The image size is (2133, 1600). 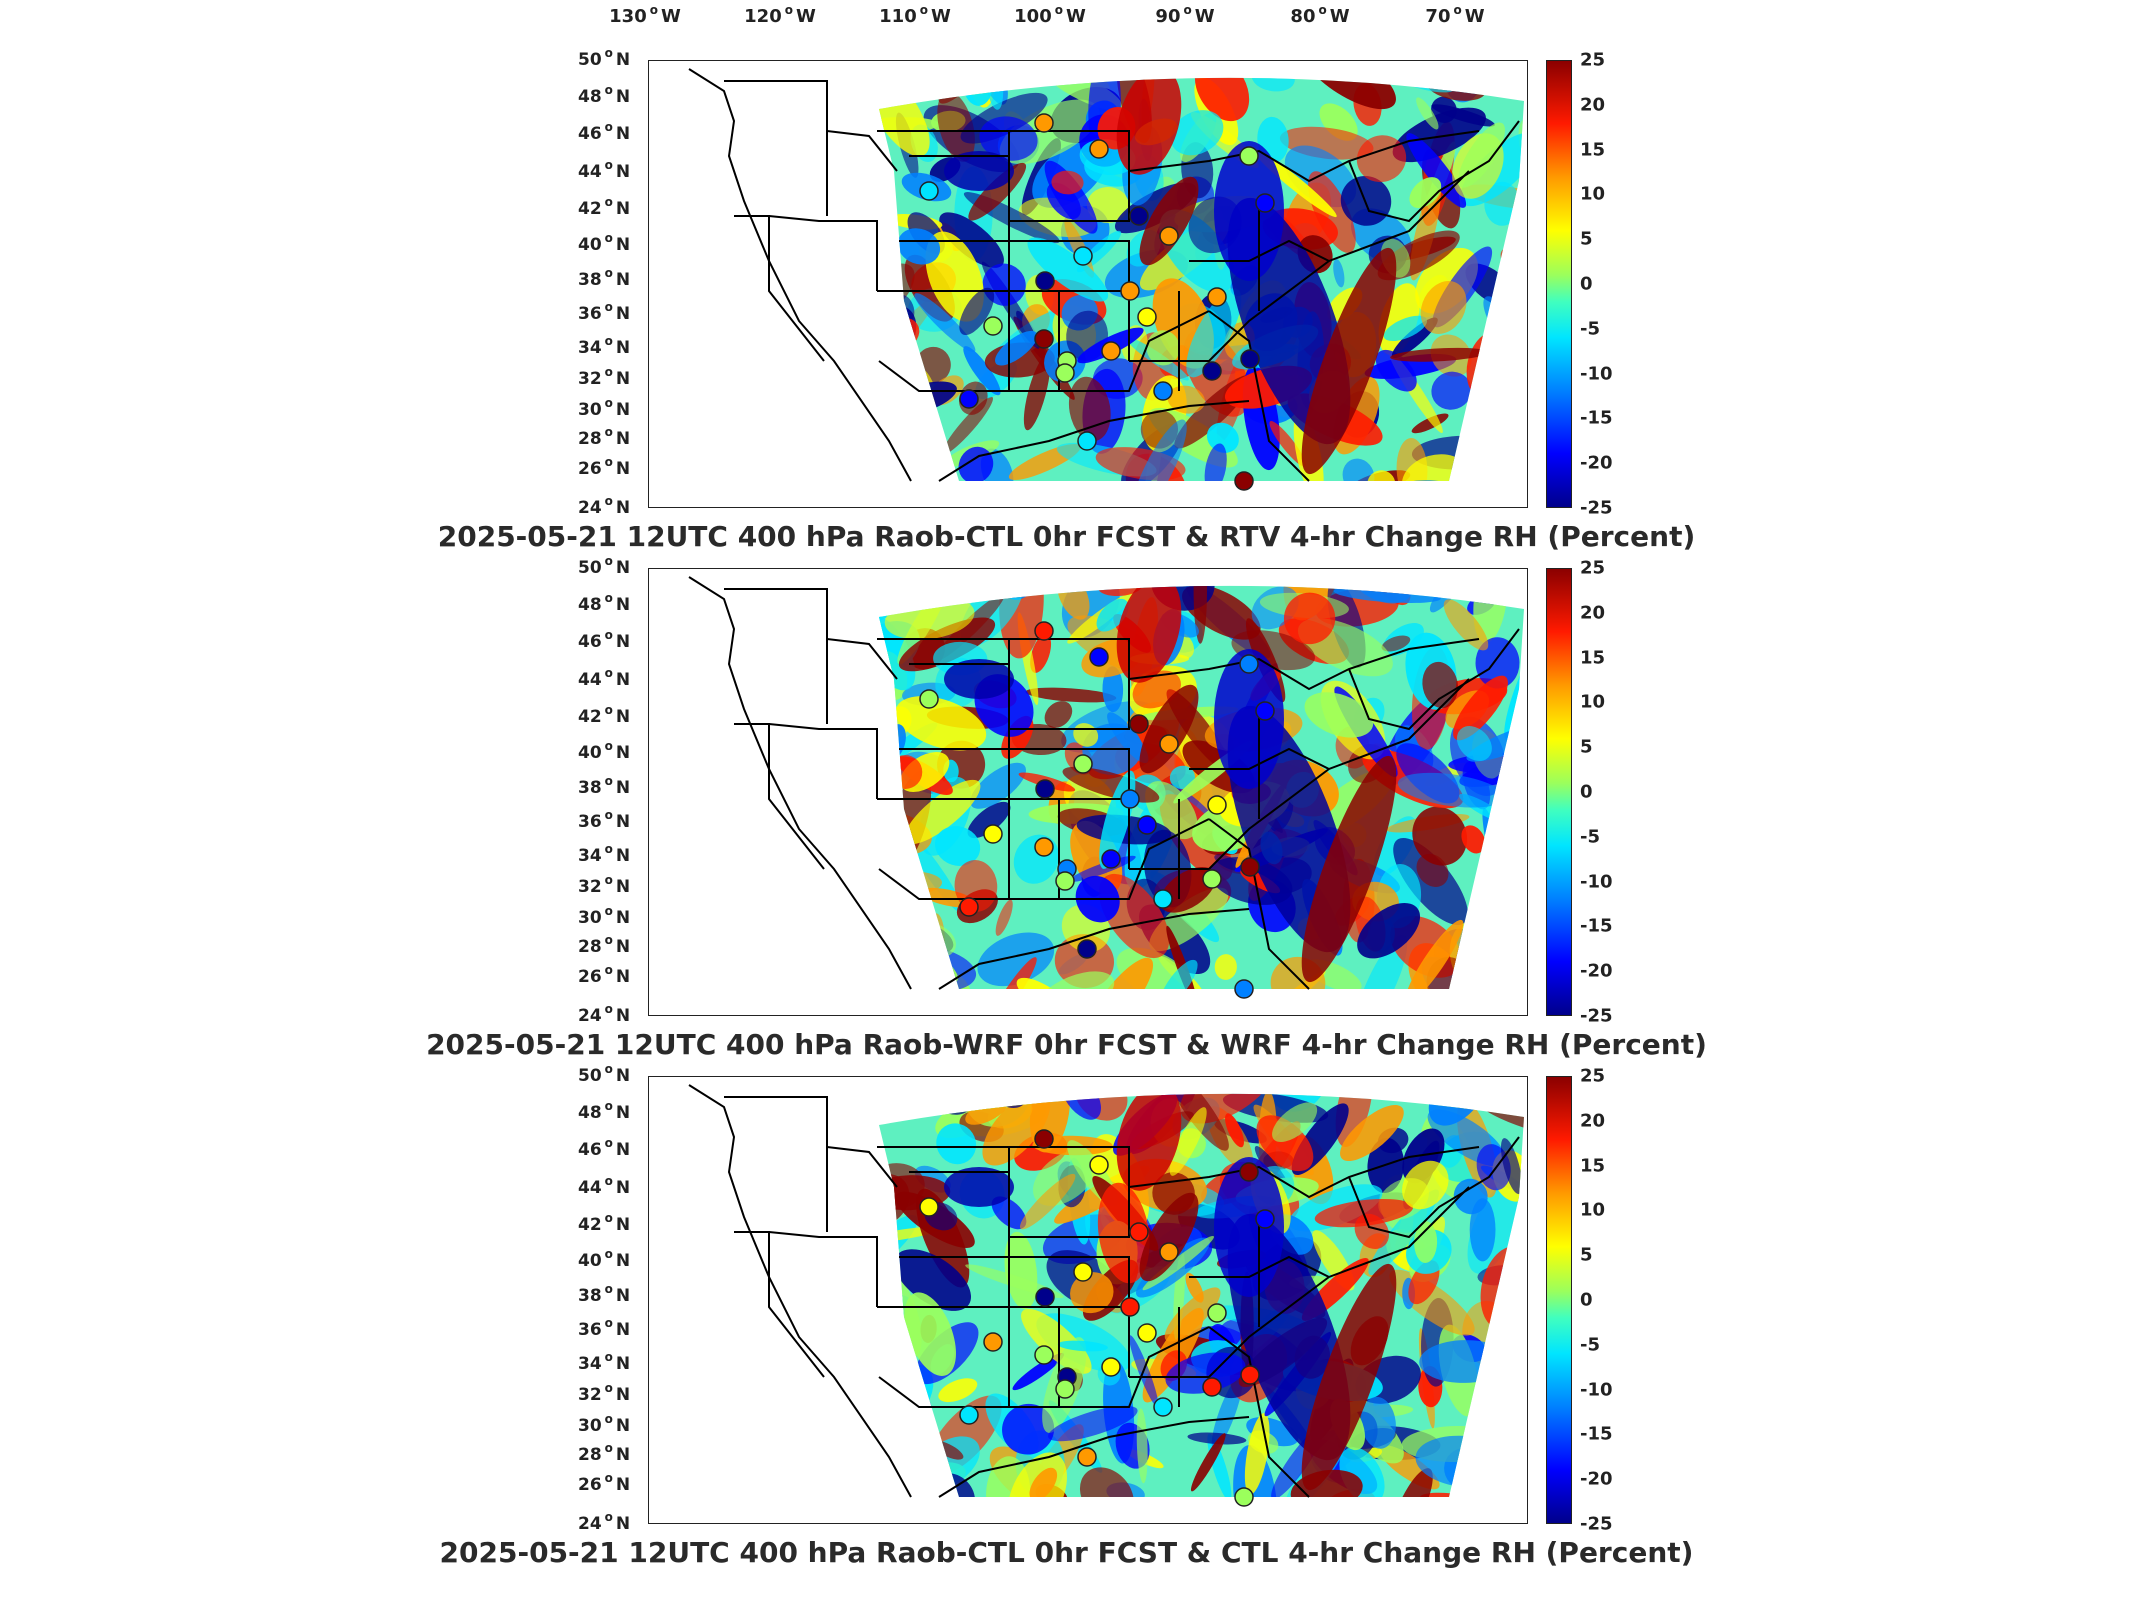 What do you see at coordinates (1593, 568) in the screenshot?
I see `colorbar-tick-label: 25` at bounding box center [1593, 568].